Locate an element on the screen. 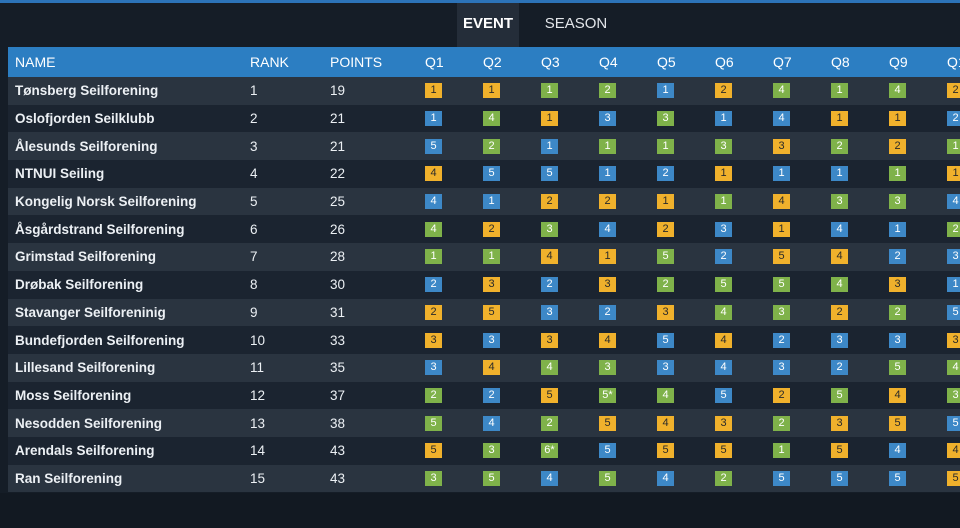 The image size is (960, 528). table-row: Oslofjorden Seilklubb 2 21 1 4 1 3 3 1 4 1 1 2 is located at coordinates (484, 118).